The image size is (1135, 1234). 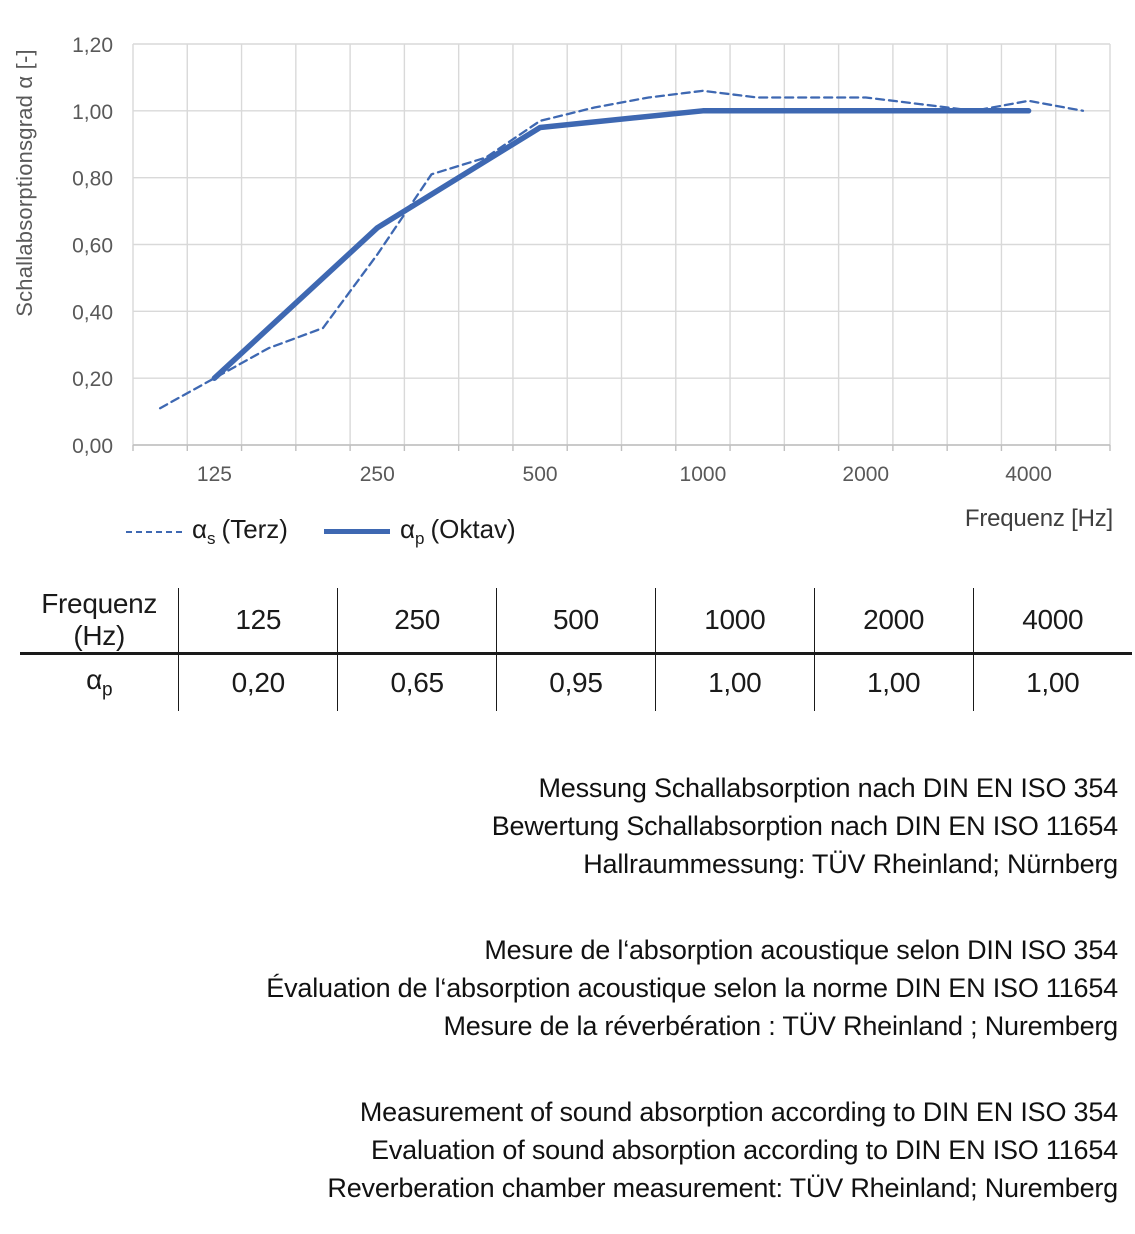 I want to click on alpha-value-500: 0,95, so click(x=576, y=682).